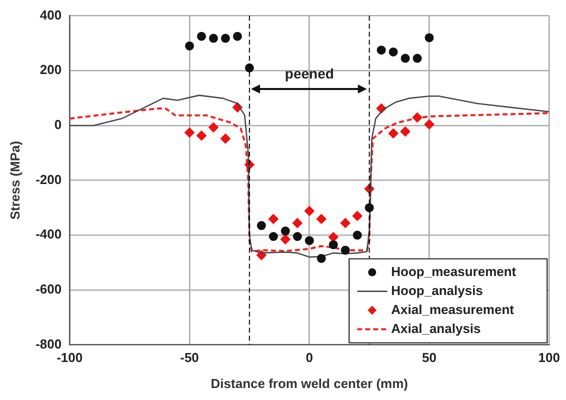 The width and height of the screenshot is (566, 400). Describe the element at coordinates (49, 344) in the screenshot. I see `y-tick-label: -800` at that location.